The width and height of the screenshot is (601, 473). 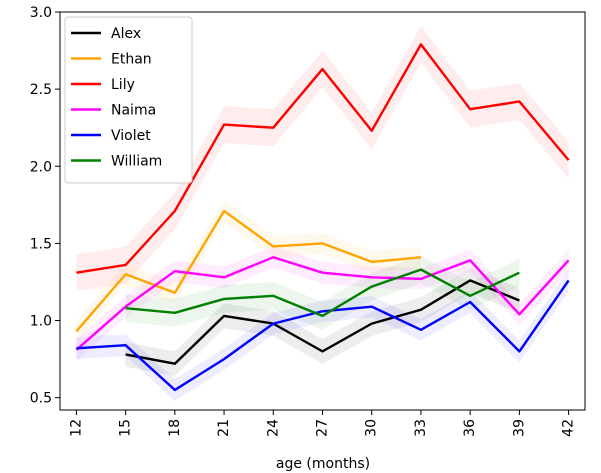 I want to click on y-axis-ticks: 0.5 1.0 1.5 2.0 2.5 3.0, so click(x=45, y=206).